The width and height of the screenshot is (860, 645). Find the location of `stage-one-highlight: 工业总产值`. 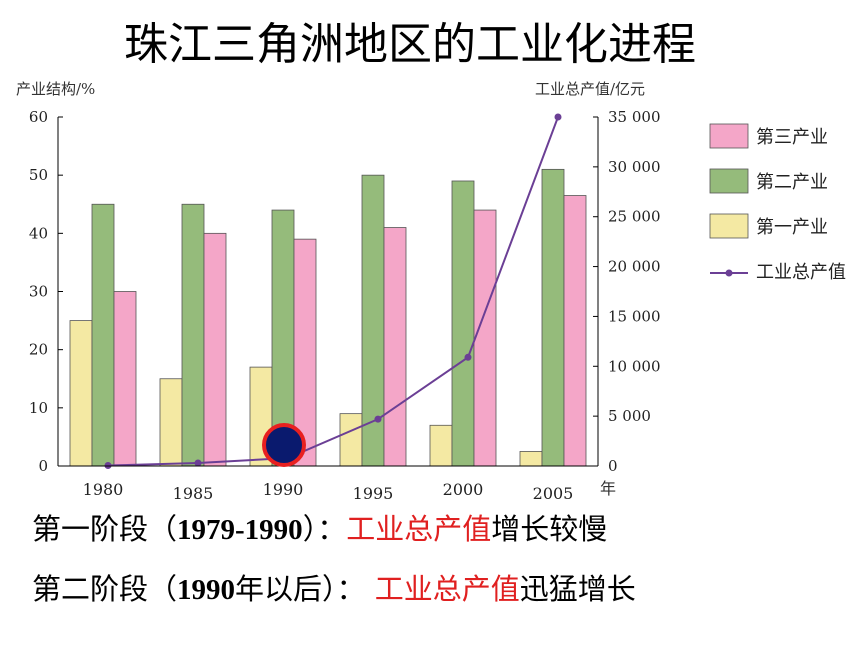

stage-one-highlight: 工业总产值 is located at coordinates (419, 529).